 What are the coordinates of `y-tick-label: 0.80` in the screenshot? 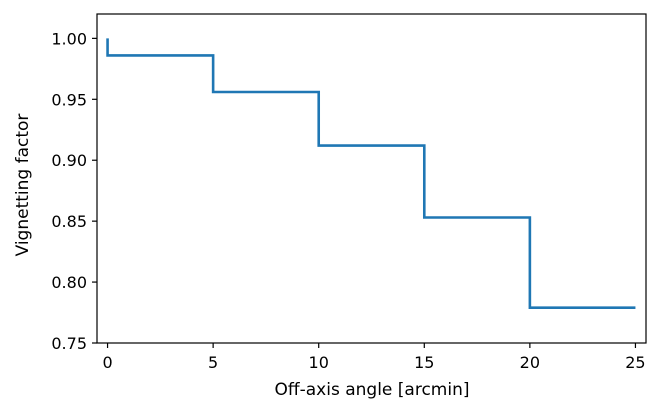 It's located at (69, 282).